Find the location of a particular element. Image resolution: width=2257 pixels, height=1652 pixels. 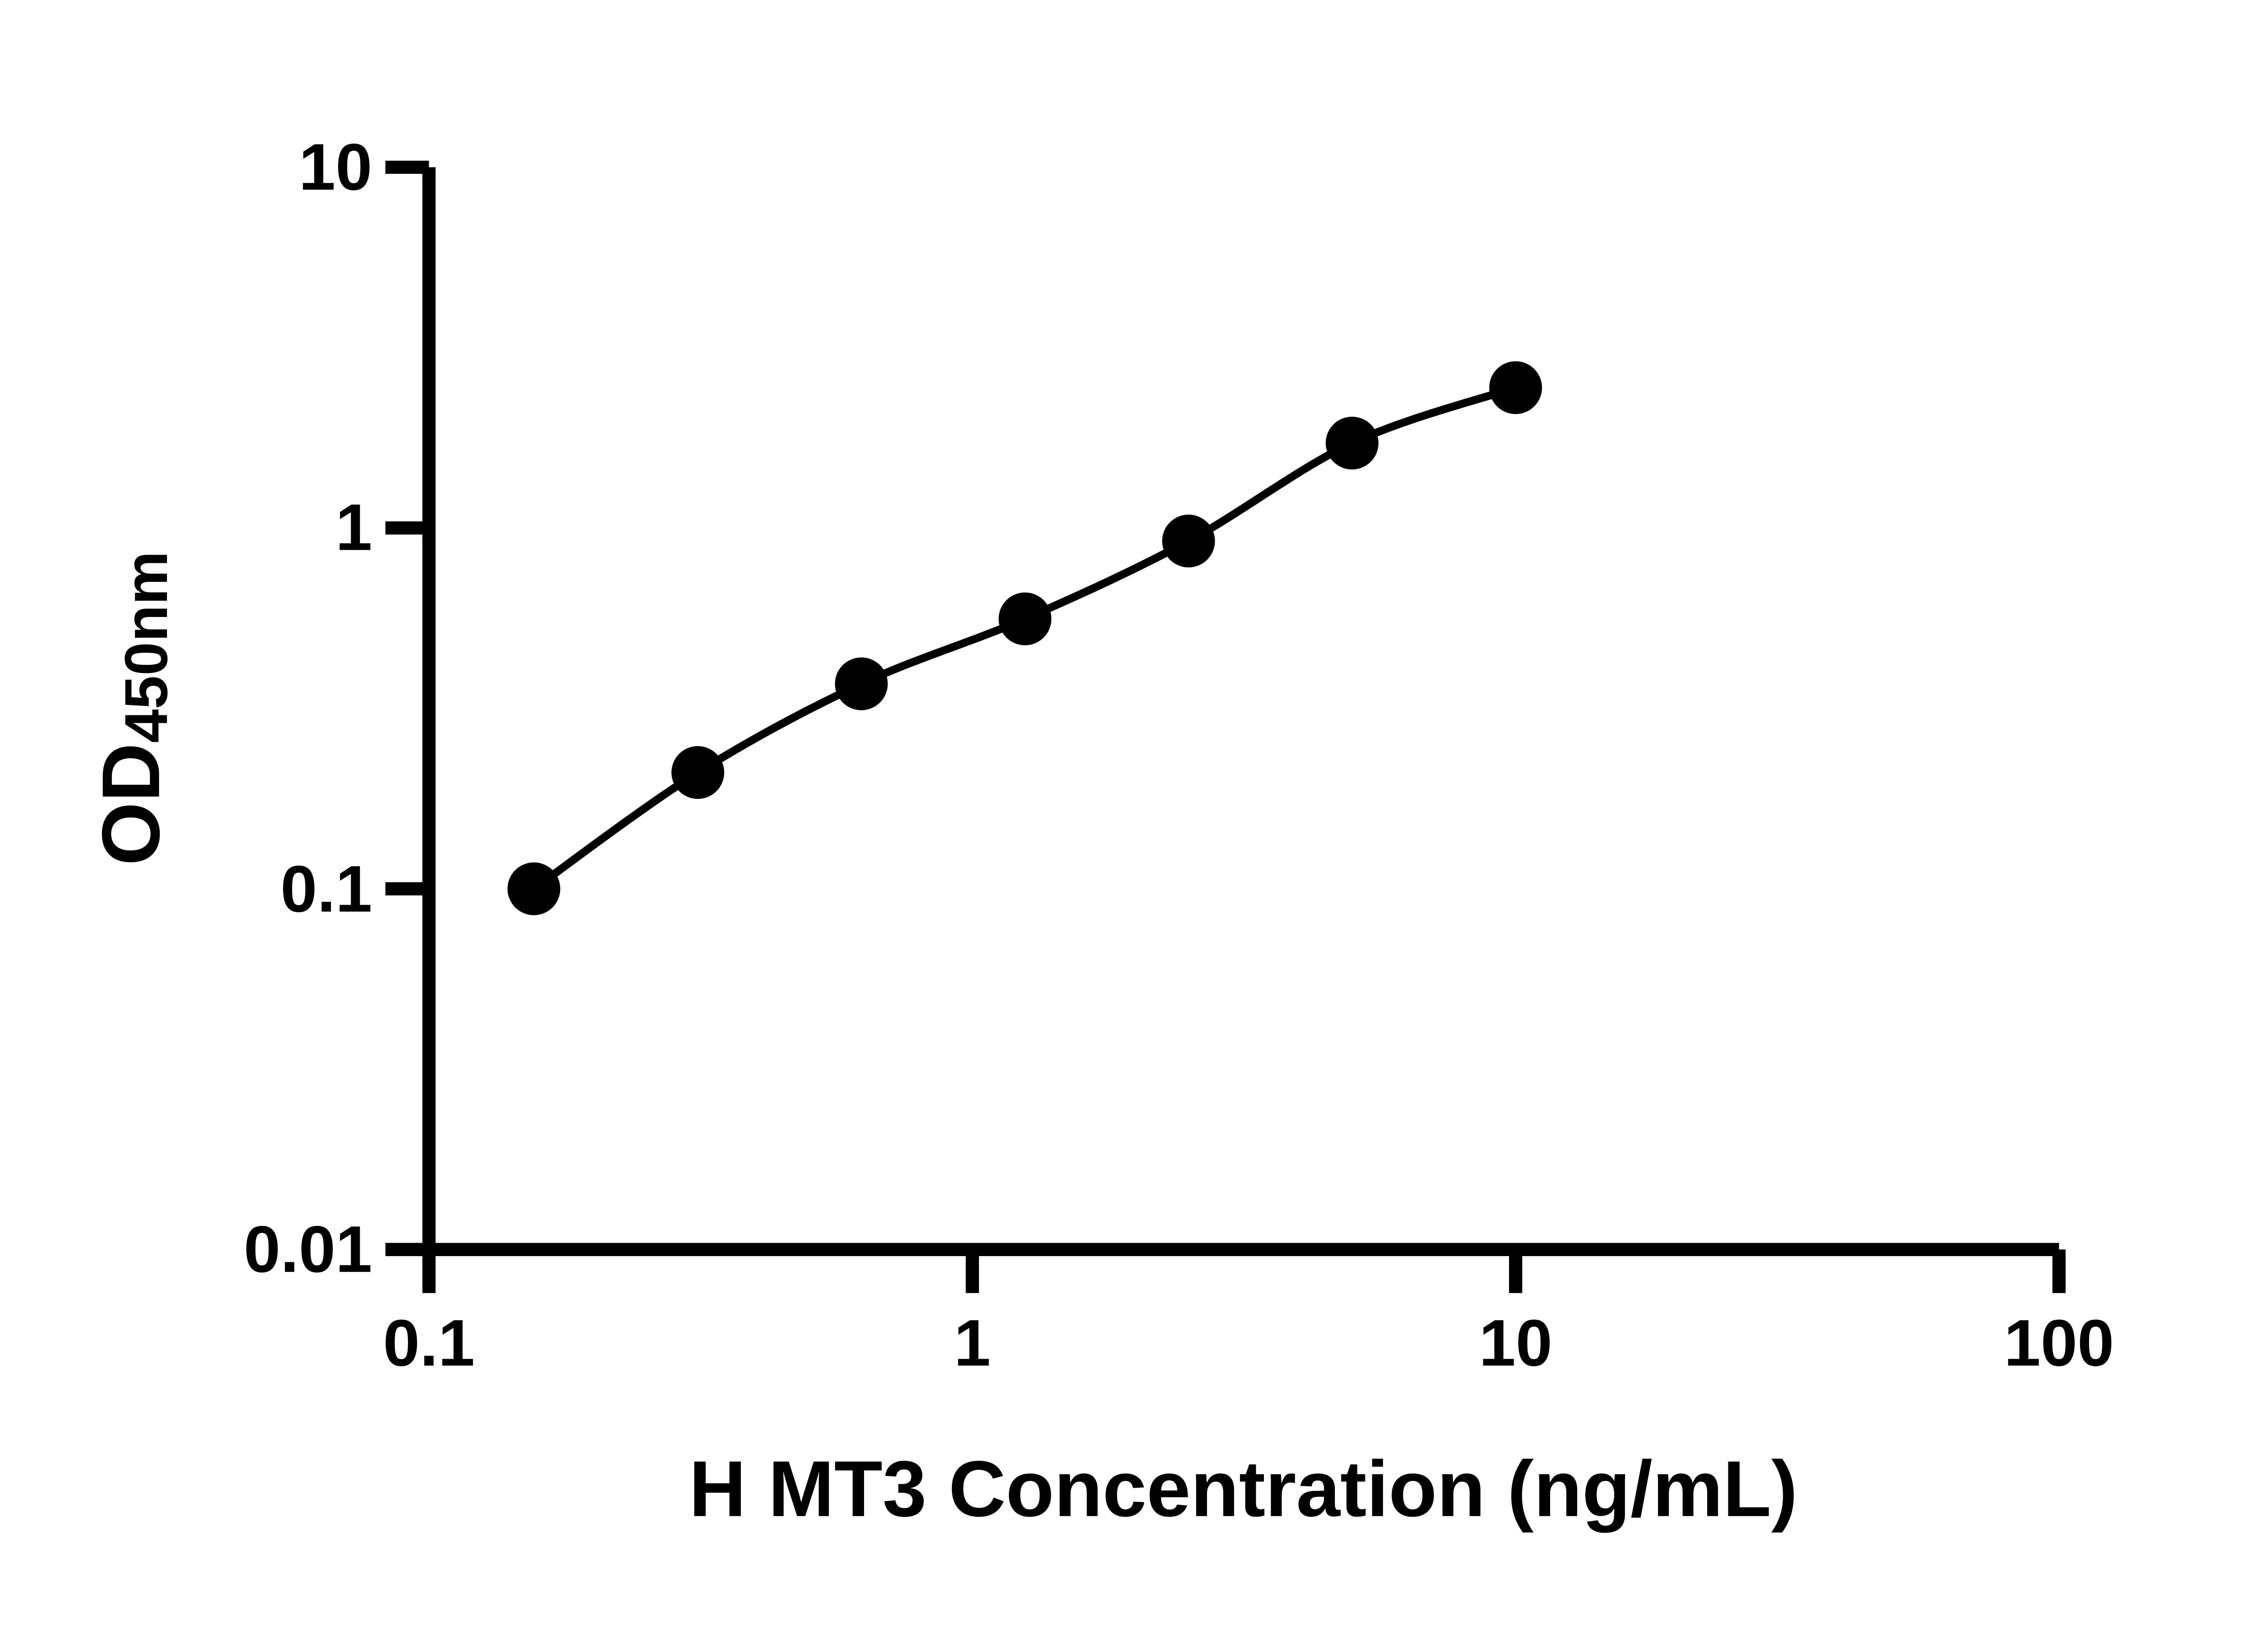

x-tick-label-10: 10 is located at coordinates (1516, 1343).